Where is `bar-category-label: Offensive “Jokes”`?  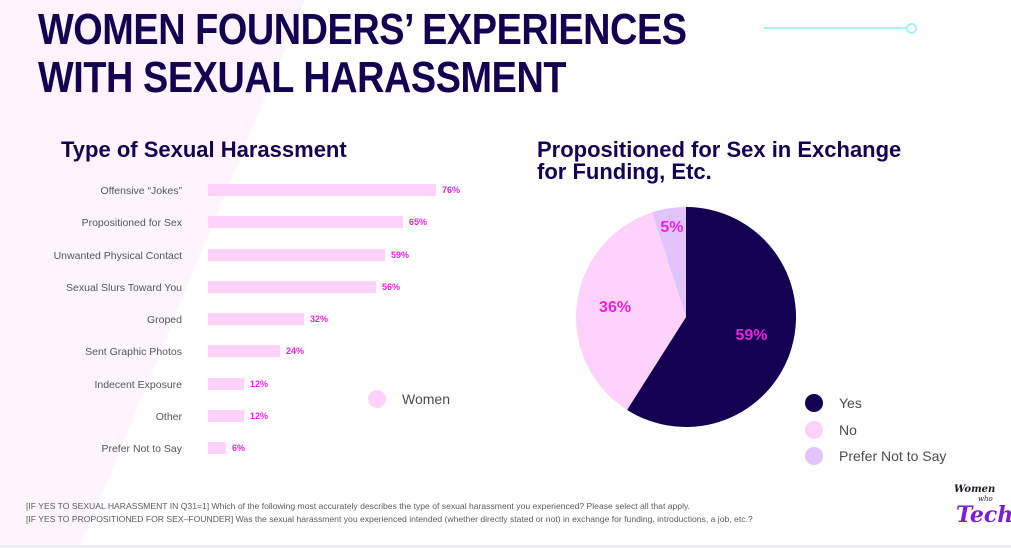 bar-category-label: Offensive “Jokes” is located at coordinates (141, 191).